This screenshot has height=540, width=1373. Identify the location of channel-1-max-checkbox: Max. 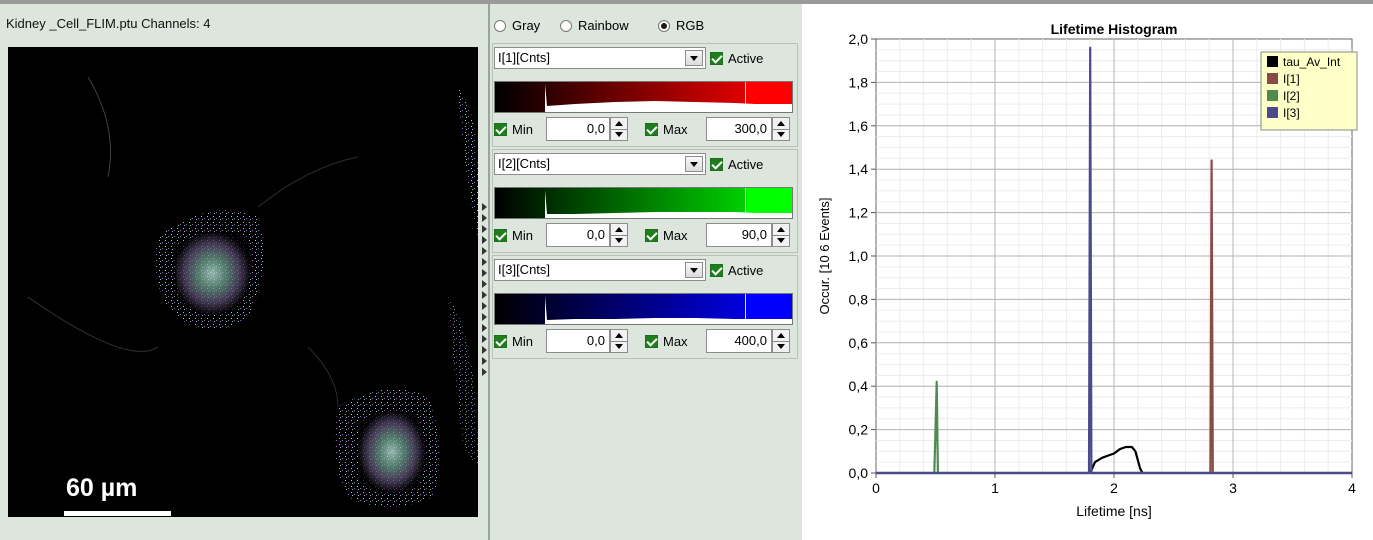
(666, 129).